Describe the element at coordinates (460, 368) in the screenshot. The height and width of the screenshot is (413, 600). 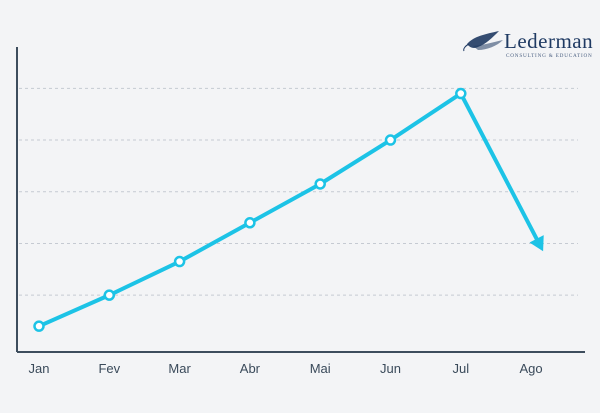
I see `x-tick-label: Jul` at that location.